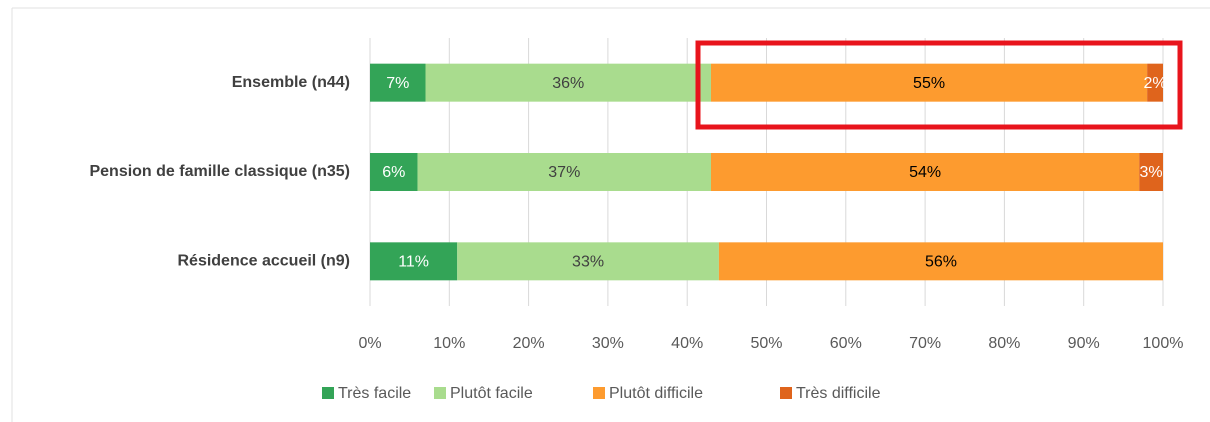  I want to click on x-tick-label: 50%, so click(766, 343).